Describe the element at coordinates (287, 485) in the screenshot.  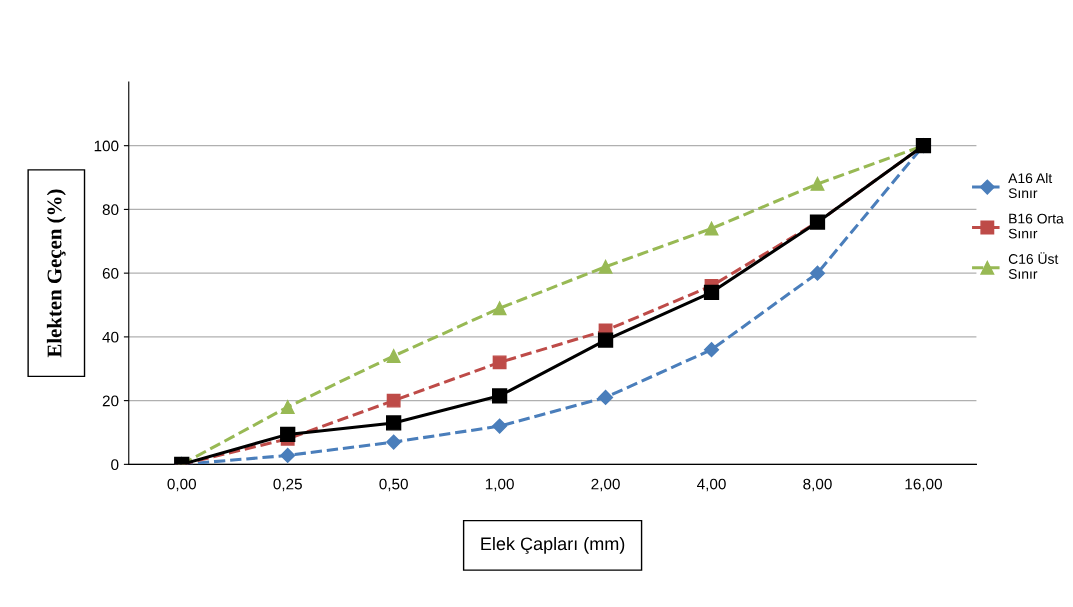
I see `x-tick-label: 0,25` at that location.